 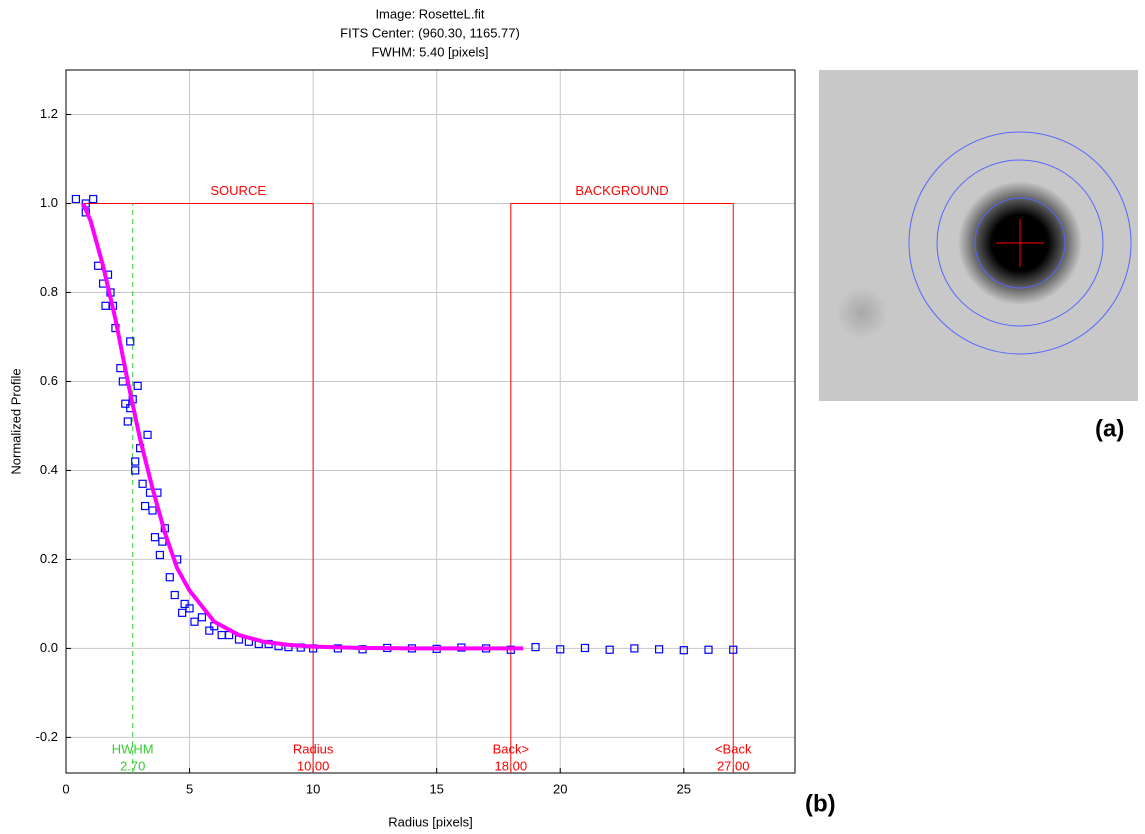 What do you see at coordinates (313, 748) in the screenshot?
I see `marker-name: Radius` at bounding box center [313, 748].